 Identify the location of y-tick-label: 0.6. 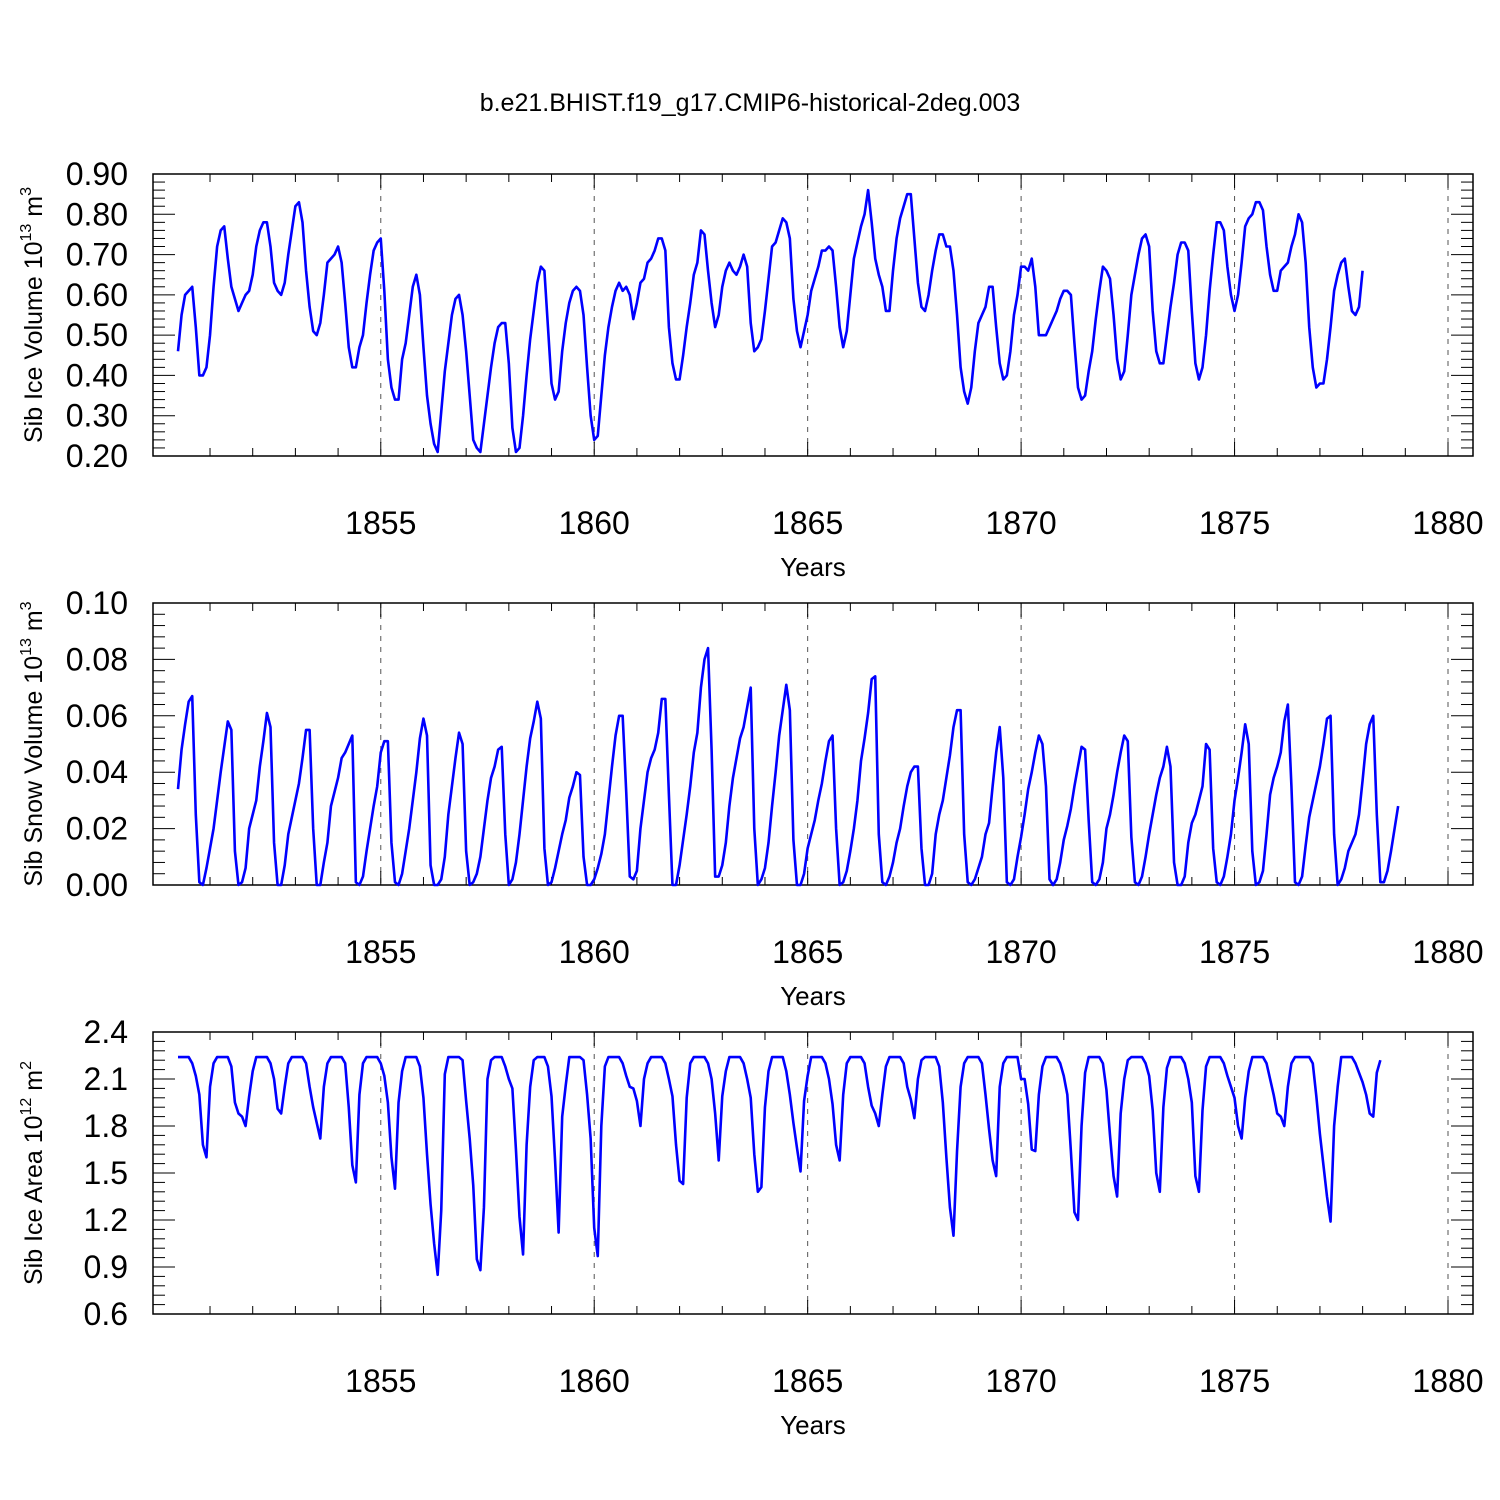
(106, 1314).